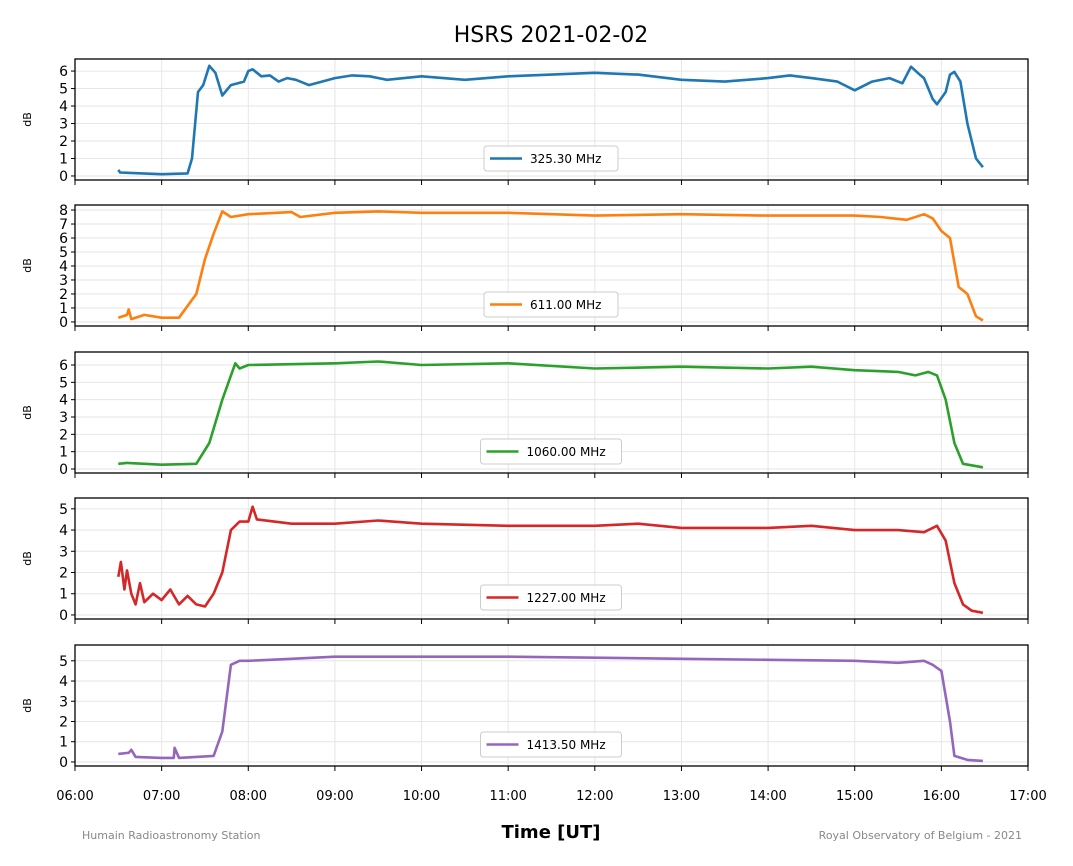 This screenshot has height=866, width=1073. I want to click on x-tick-label: 11:00, so click(507, 796).